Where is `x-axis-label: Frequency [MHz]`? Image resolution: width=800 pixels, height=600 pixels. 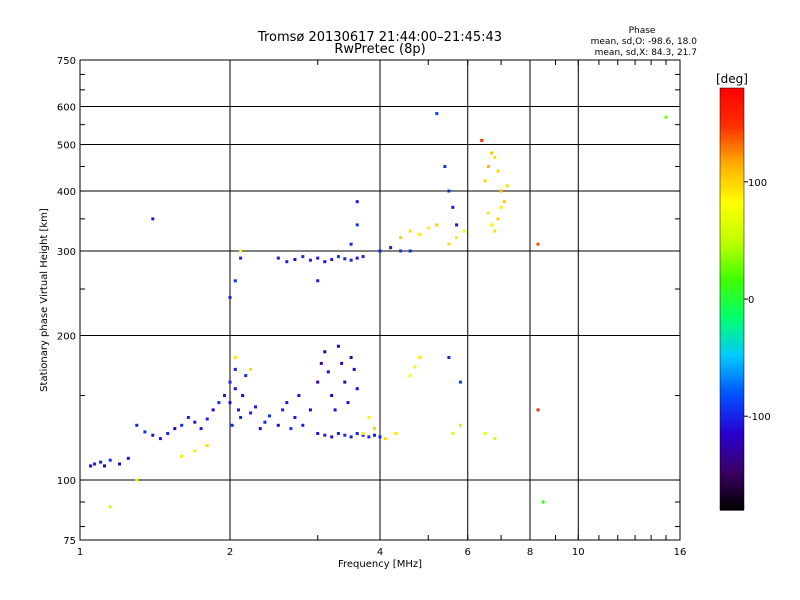 x-axis-label: Frequency [MHz] is located at coordinates (380, 564).